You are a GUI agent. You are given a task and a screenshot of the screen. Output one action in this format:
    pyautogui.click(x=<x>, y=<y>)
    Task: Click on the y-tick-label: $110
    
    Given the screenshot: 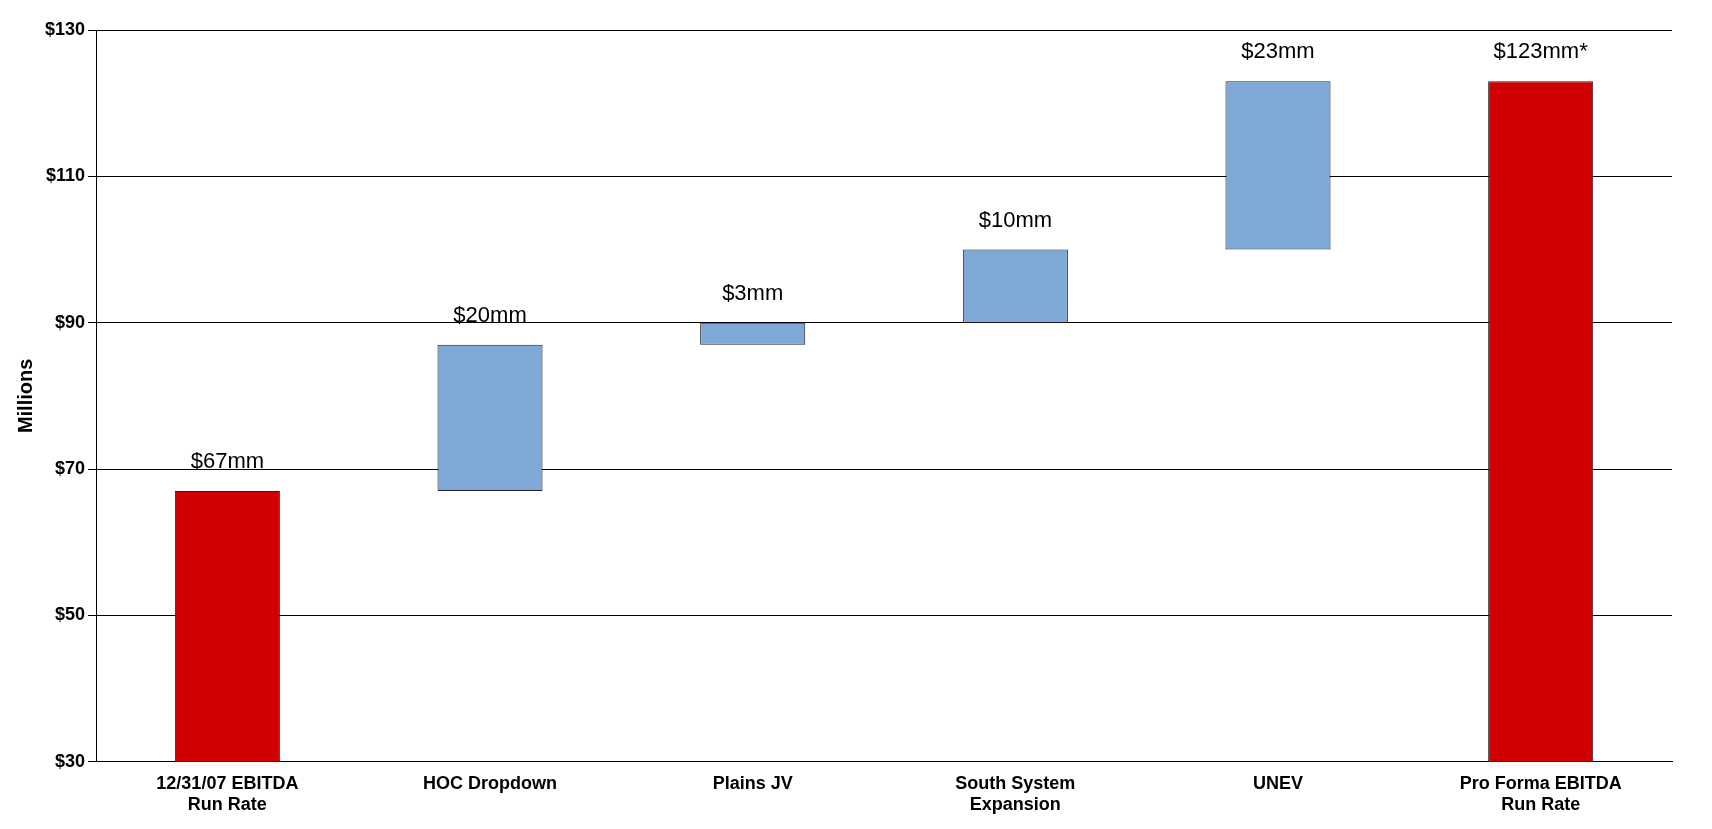 What is the action you would take?
    pyautogui.click(x=65, y=175)
    